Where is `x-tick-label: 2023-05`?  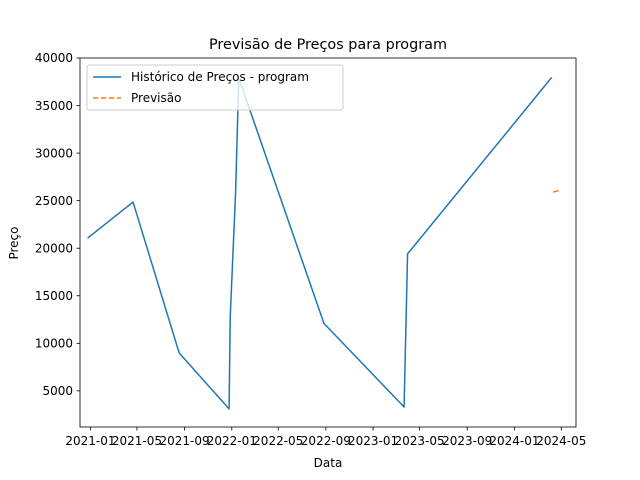
x-tick-label: 2023-05 is located at coordinates (420, 441).